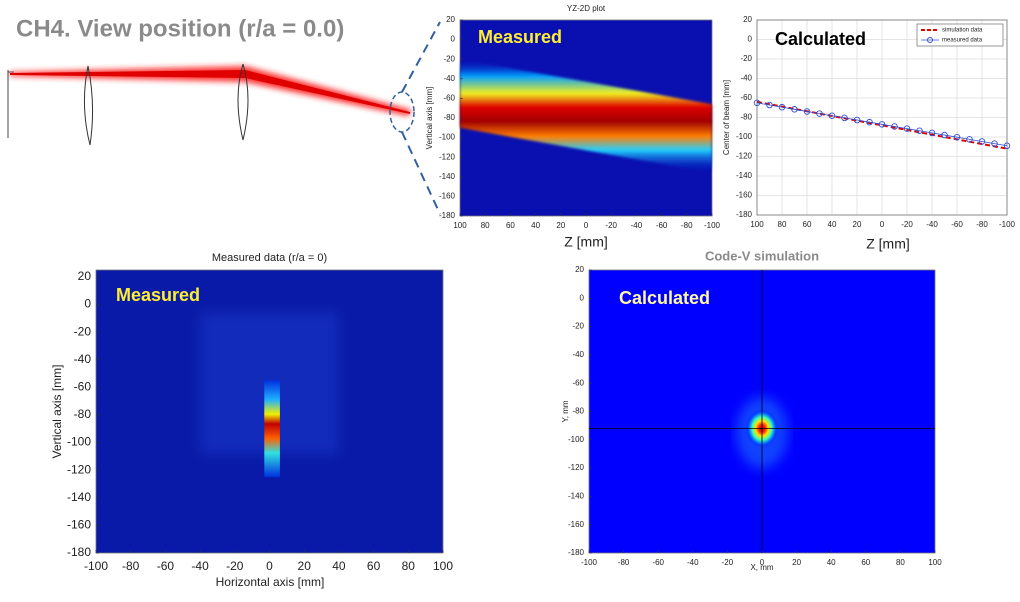  What do you see at coordinates (960, 35) in the screenshot?
I see `legend-box` at bounding box center [960, 35].